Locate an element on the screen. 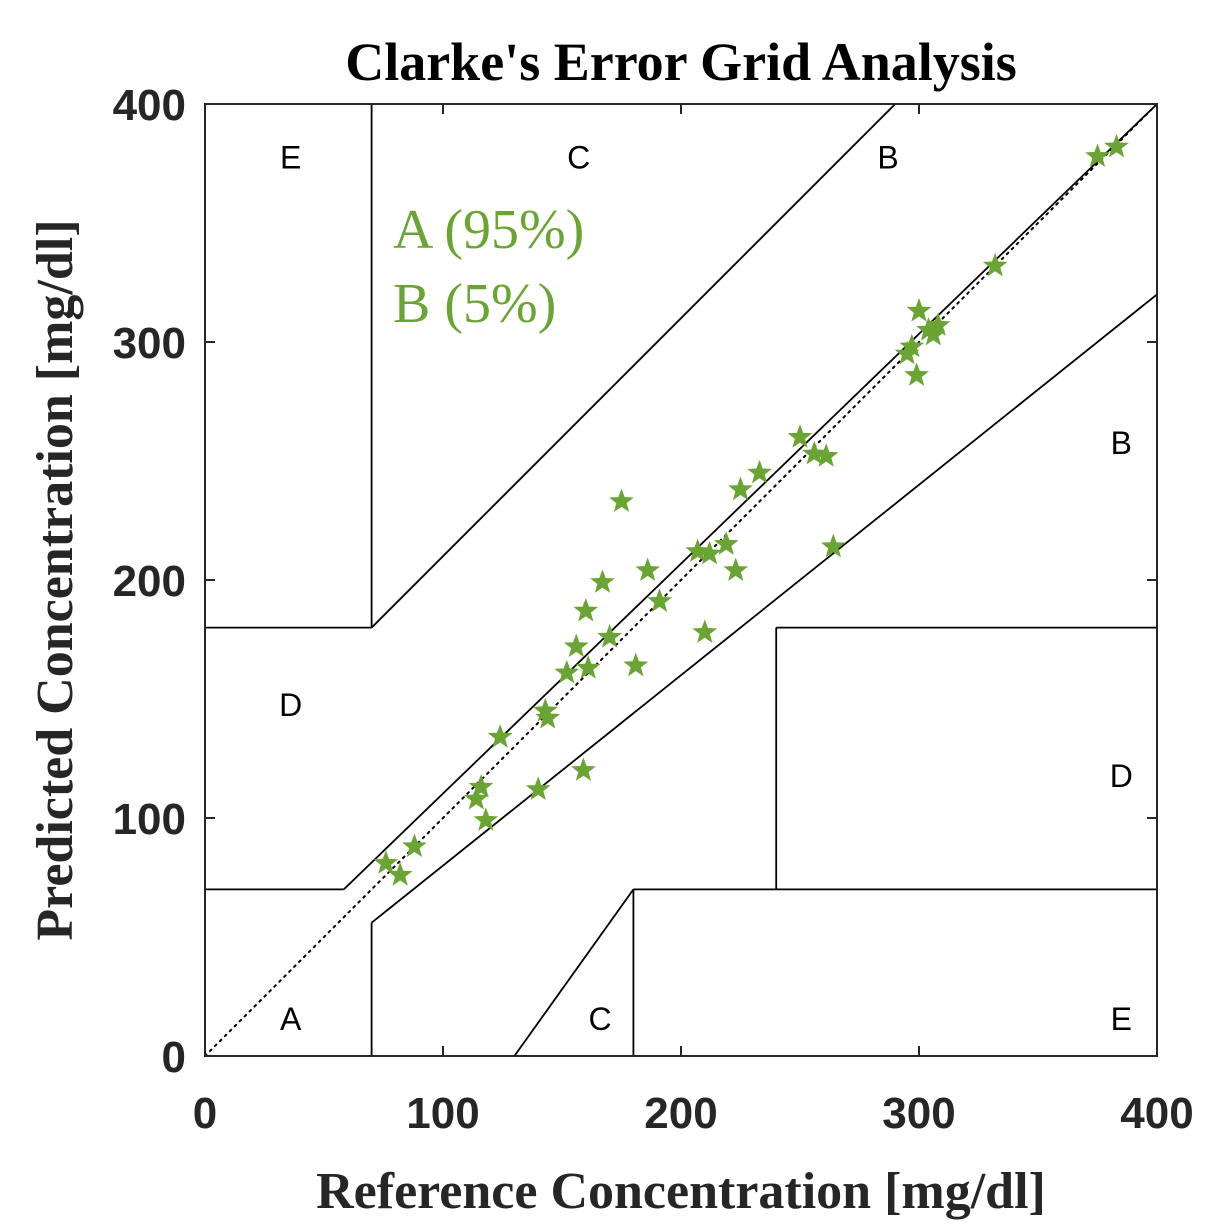 This screenshot has height=1232, width=1226. y-tick-label: 200 is located at coordinates (149, 581).